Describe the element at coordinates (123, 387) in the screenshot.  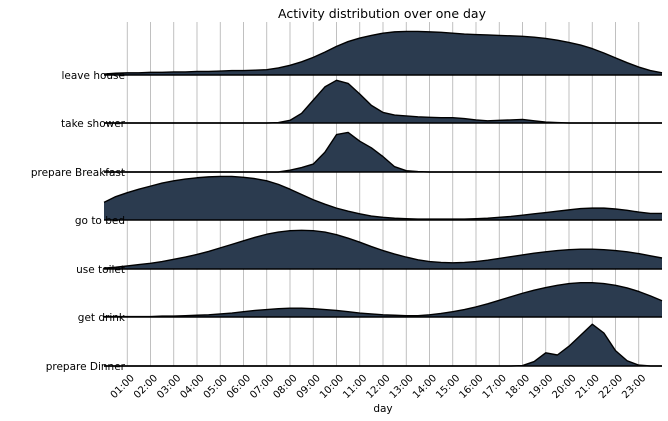
I see `x-tick-label: 01:00` at that location.